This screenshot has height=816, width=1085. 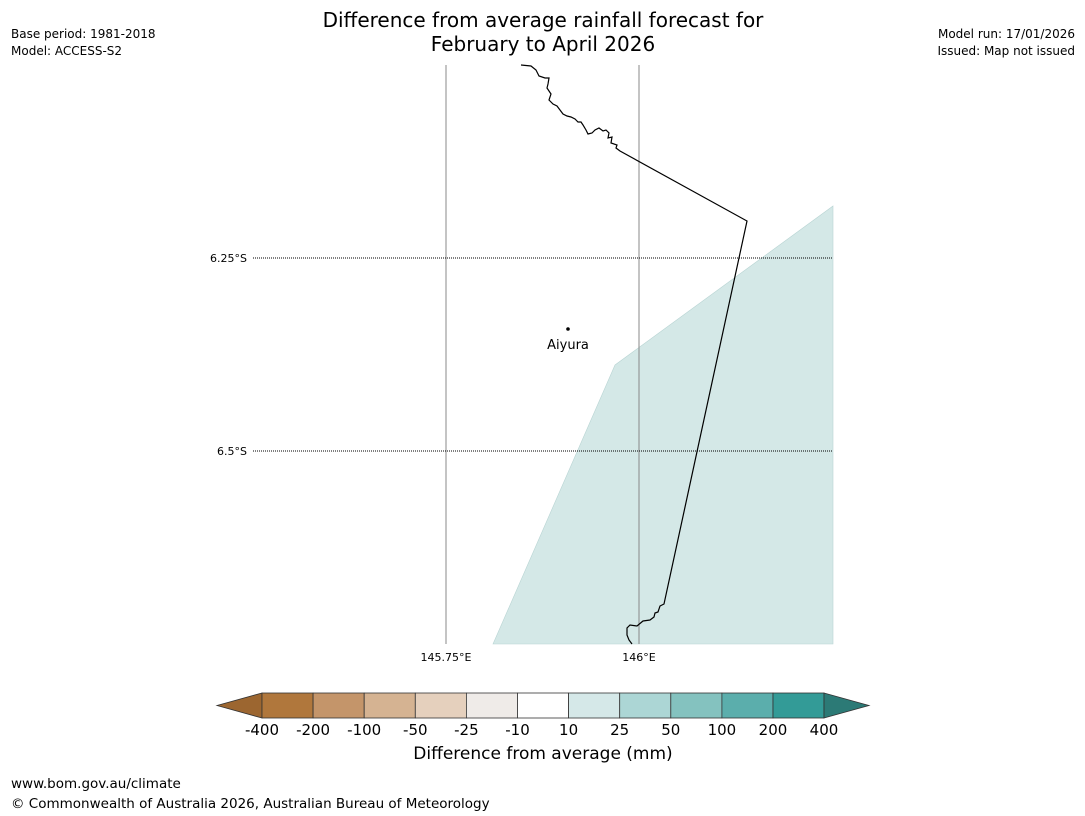 What do you see at coordinates (568, 329) in the screenshot?
I see `aiyura-marker` at bounding box center [568, 329].